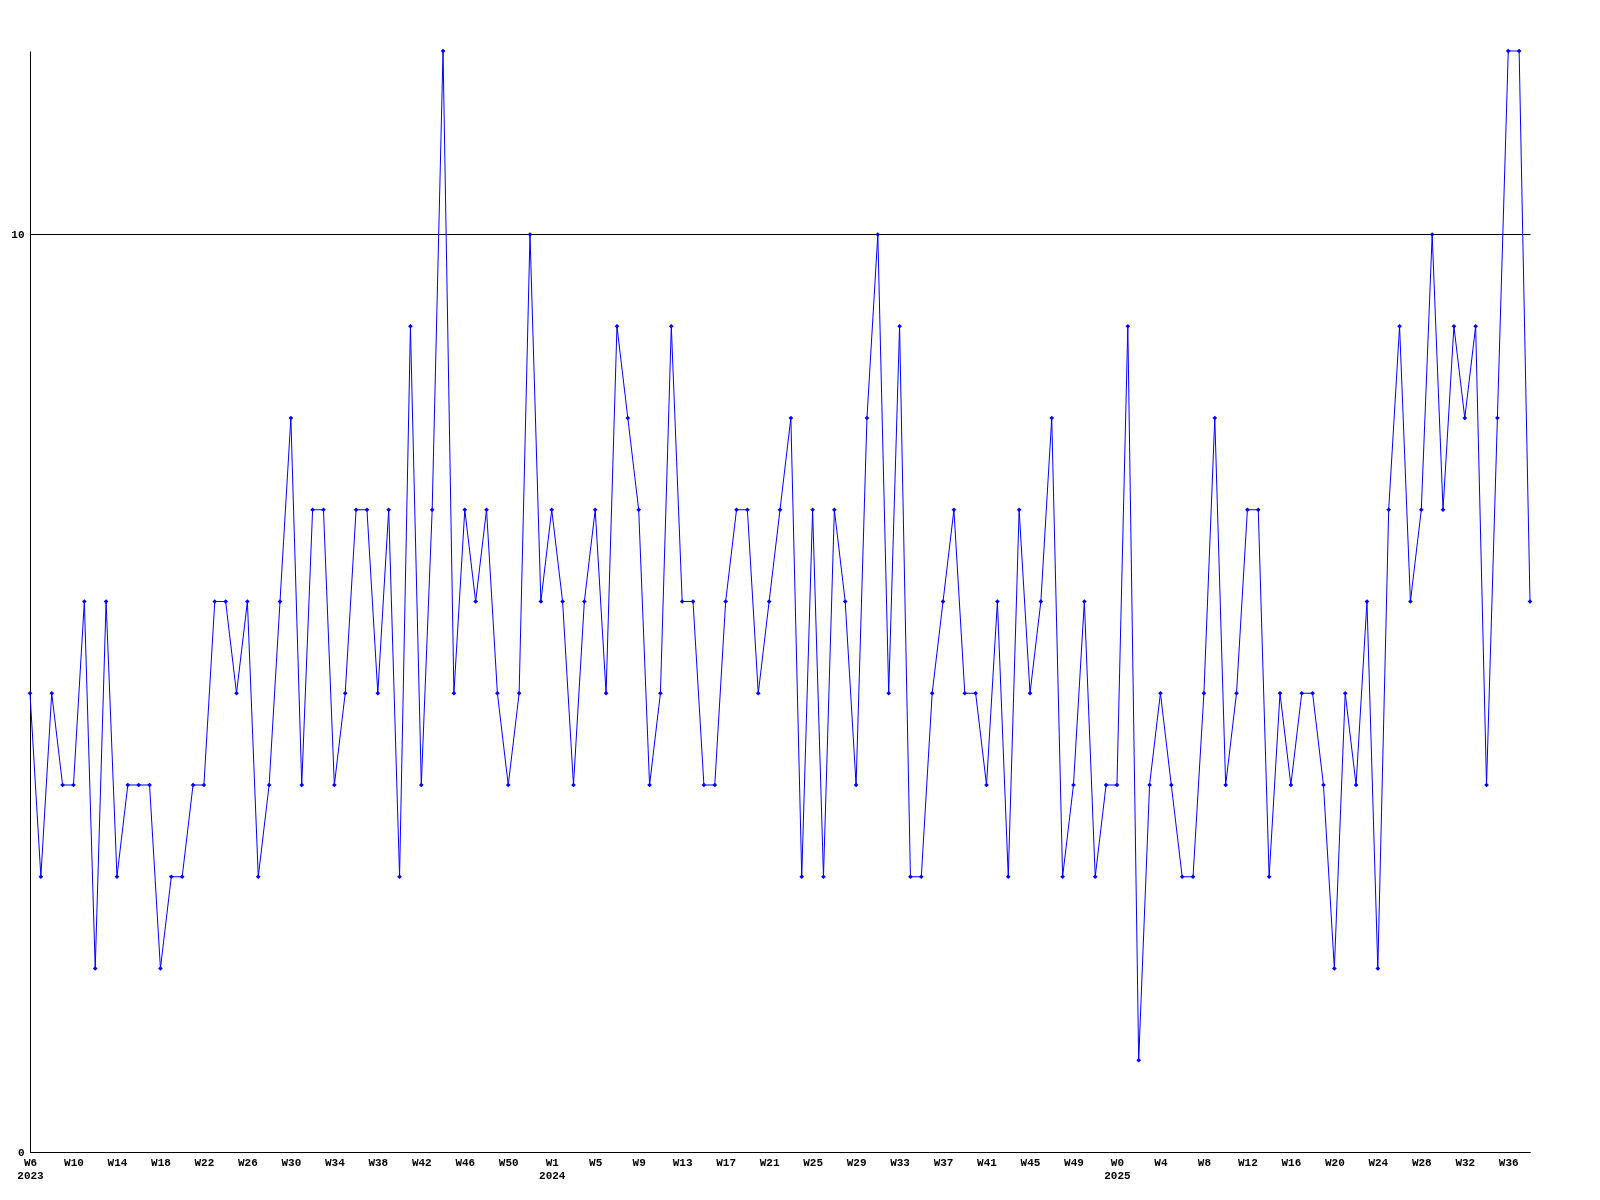  What do you see at coordinates (769, 1162) in the screenshot?
I see `x-tick-label: W21` at bounding box center [769, 1162].